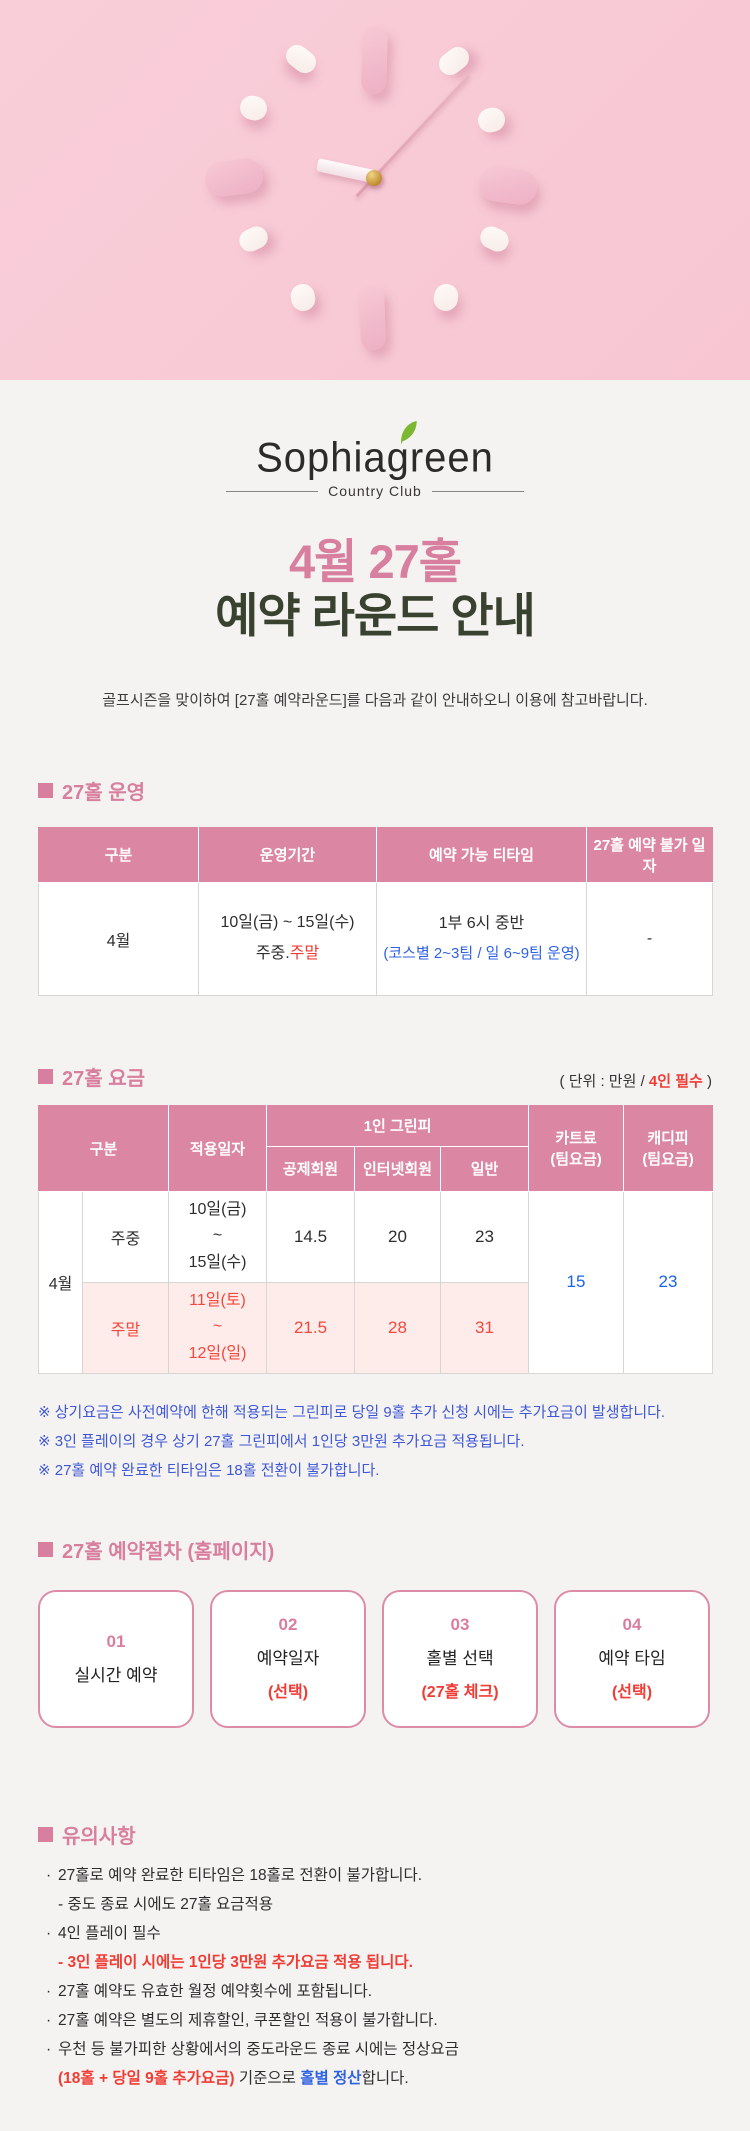 This screenshot has width=750, height=2131. What do you see at coordinates (649, 938) in the screenshot?
I see `op-unavailable: -` at bounding box center [649, 938].